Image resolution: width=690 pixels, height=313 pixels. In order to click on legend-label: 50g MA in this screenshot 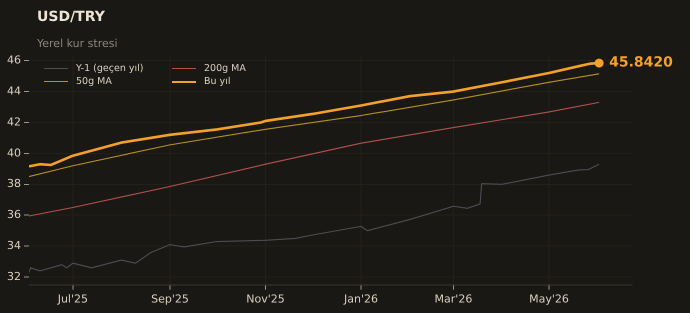, I will do `click(94, 81)`.